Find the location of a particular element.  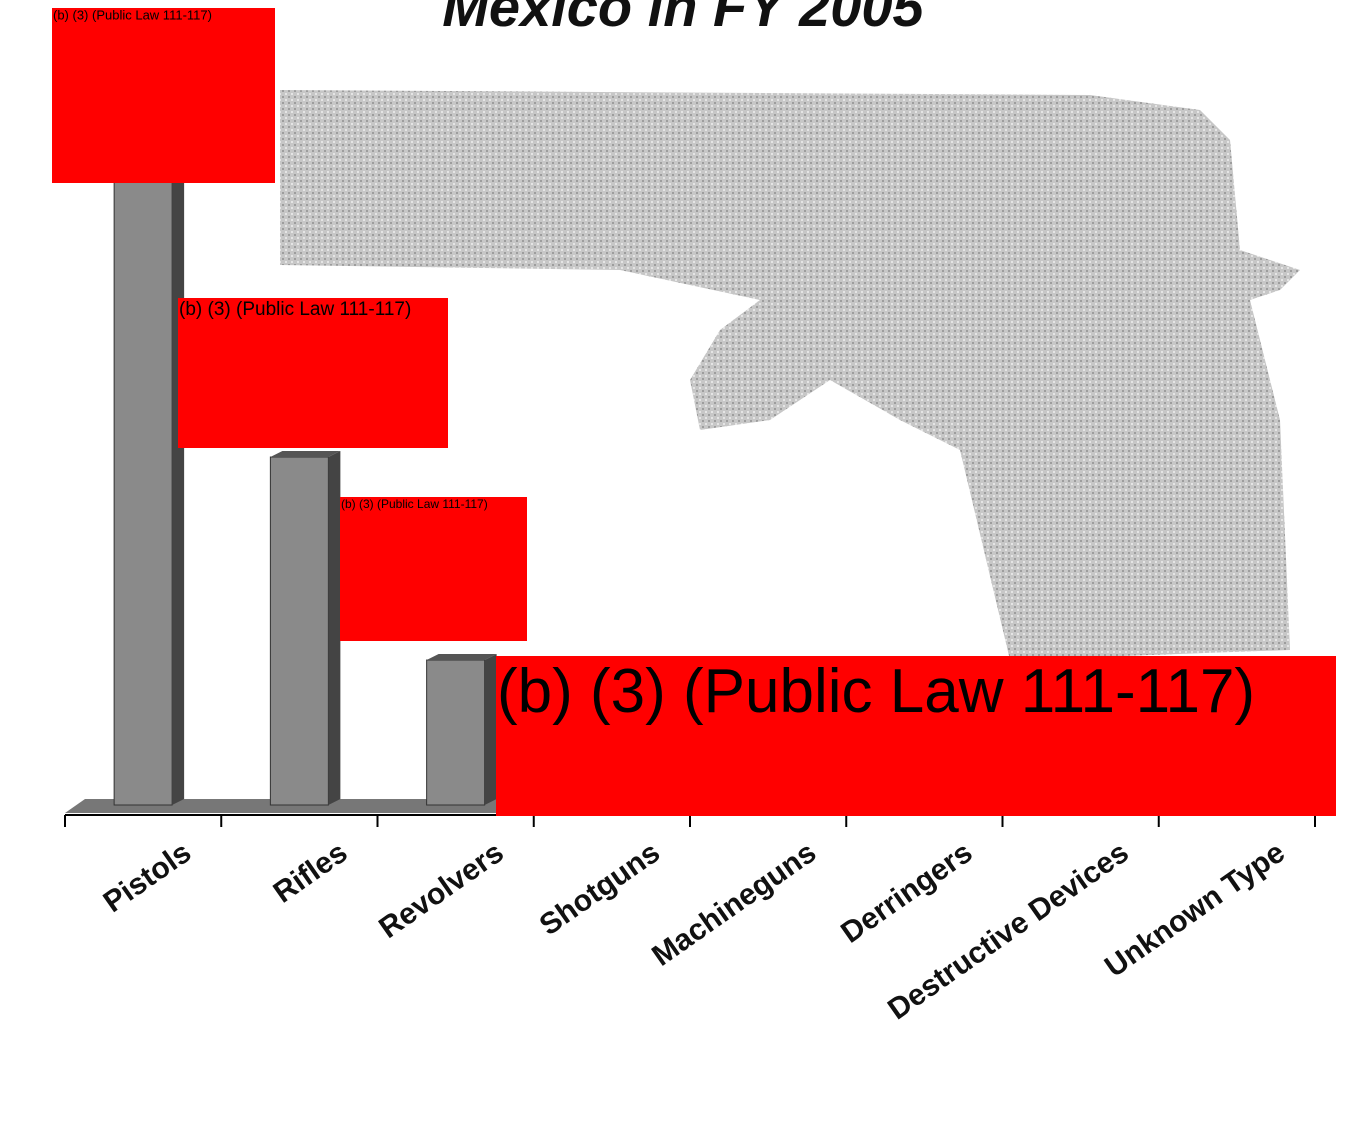

x-tick-label: Pistols is located at coordinates (148, 877).